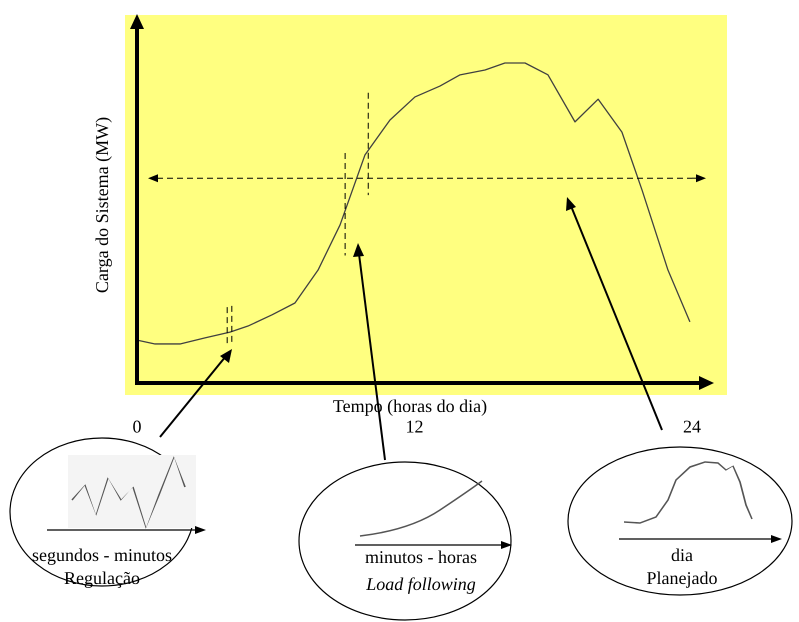 The height and width of the screenshot is (622, 799). What do you see at coordinates (102, 578) in the screenshot?
I see `text: Regulação` at bounding box center [102, 578].